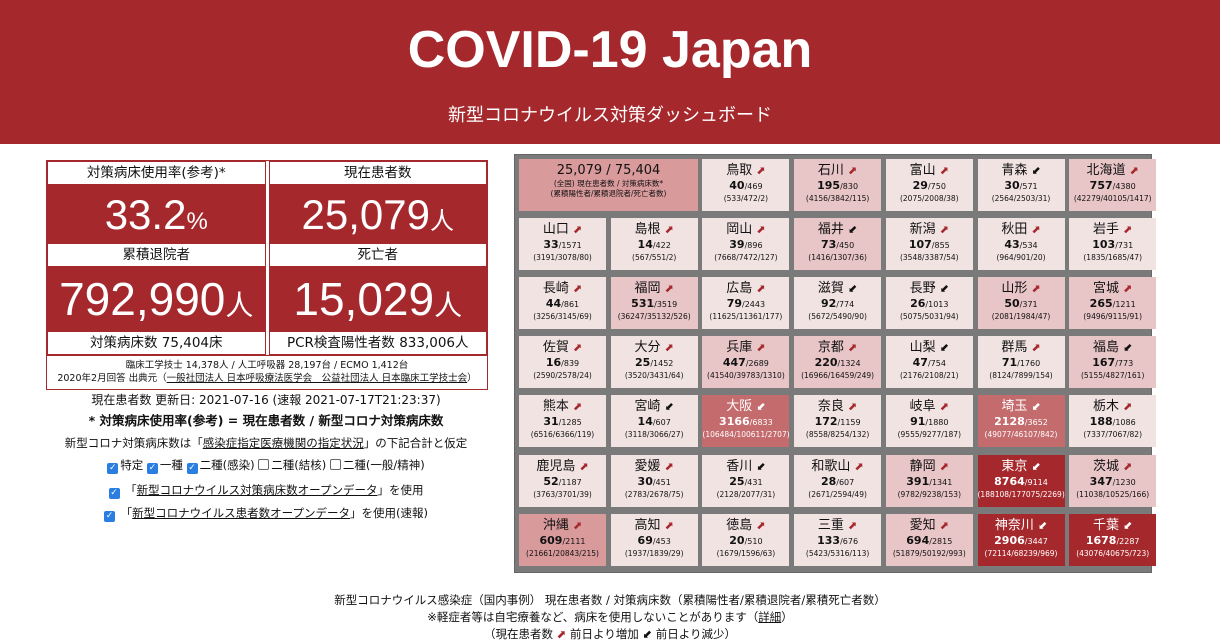 Image resolution: width=1220 pixels, height=643 pixels. What do you see at coordinates (929, 362) in the screenshot?
I see `prefecture-tile: 山梨 ⬋ 47/754 (2176/2108/21)` at bounding box center [929, 362].